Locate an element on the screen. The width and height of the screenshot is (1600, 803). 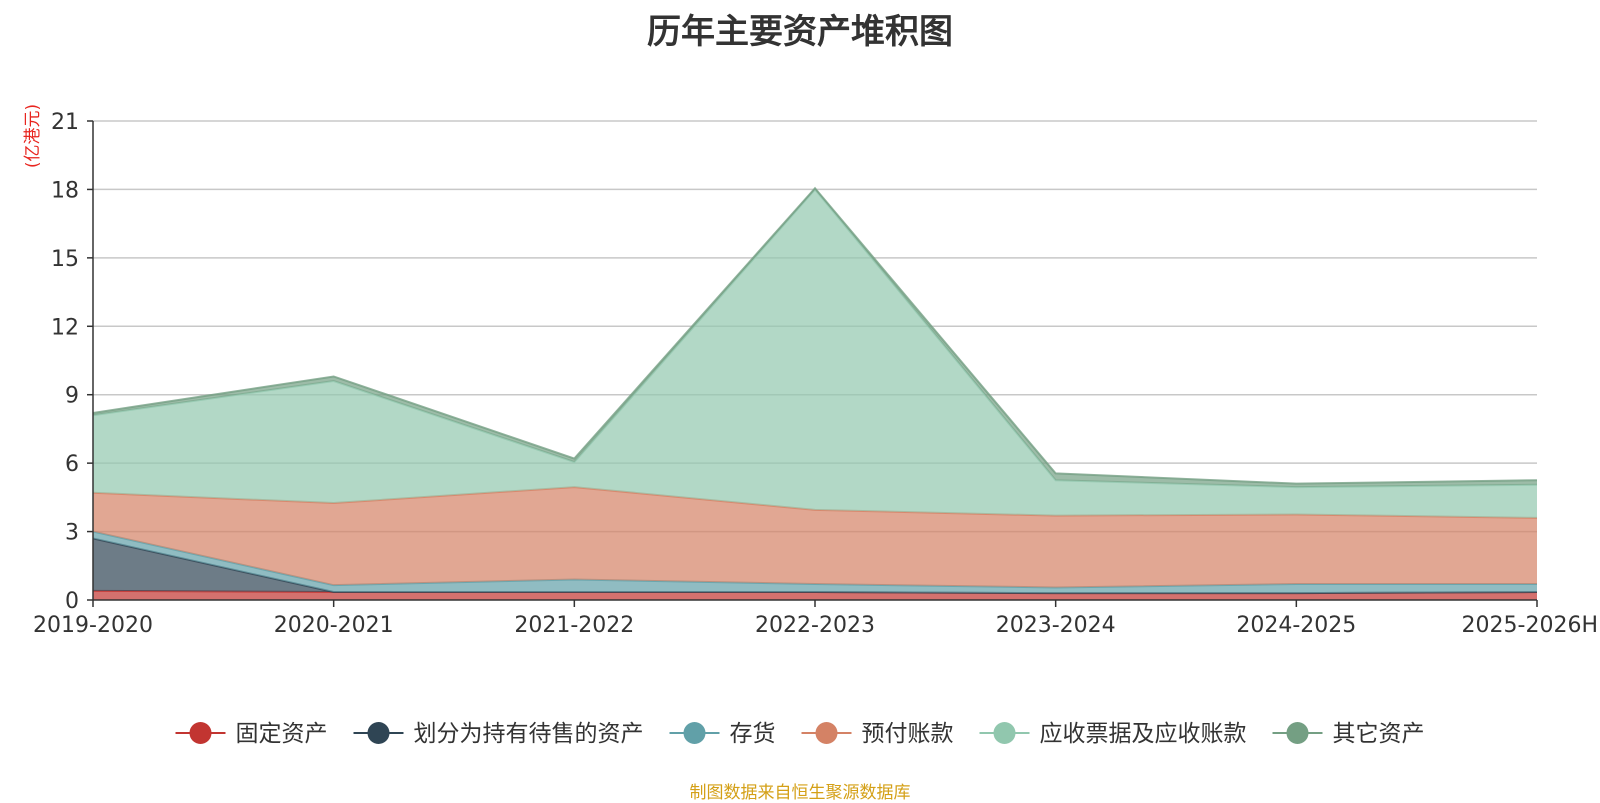
y-tick-label: 18 is located at coordinates (65, 190).